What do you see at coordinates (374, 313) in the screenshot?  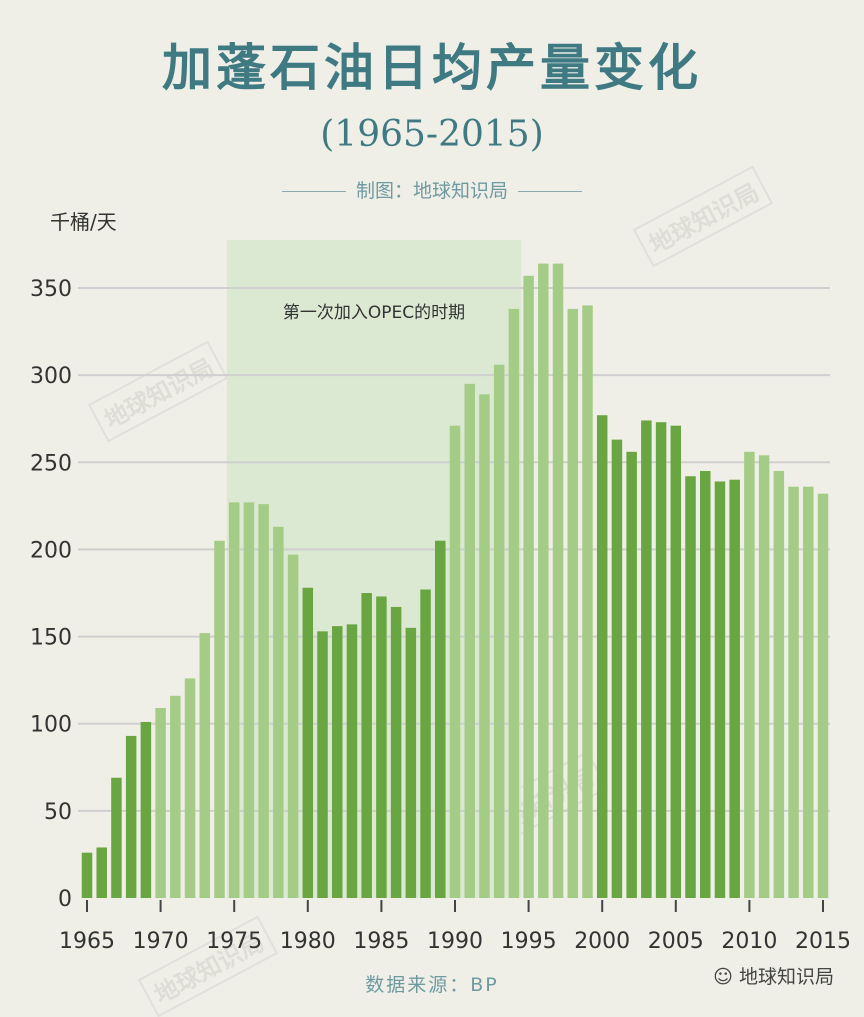 I see `opec-period-annotation: 第一次加入OPEC的时期` at bounding box center [374, 313].